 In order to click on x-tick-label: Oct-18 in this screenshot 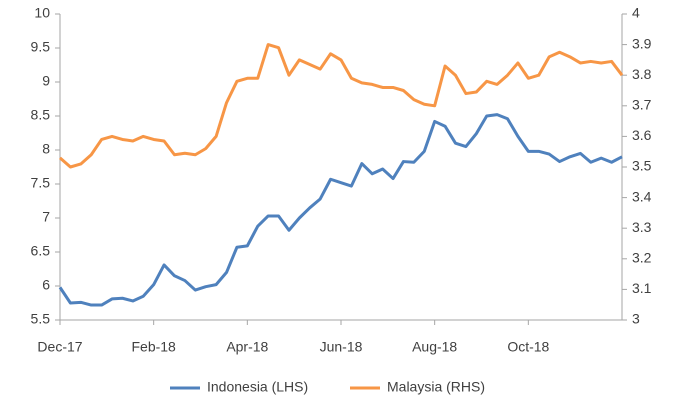, I will do `click(528, 347)`.